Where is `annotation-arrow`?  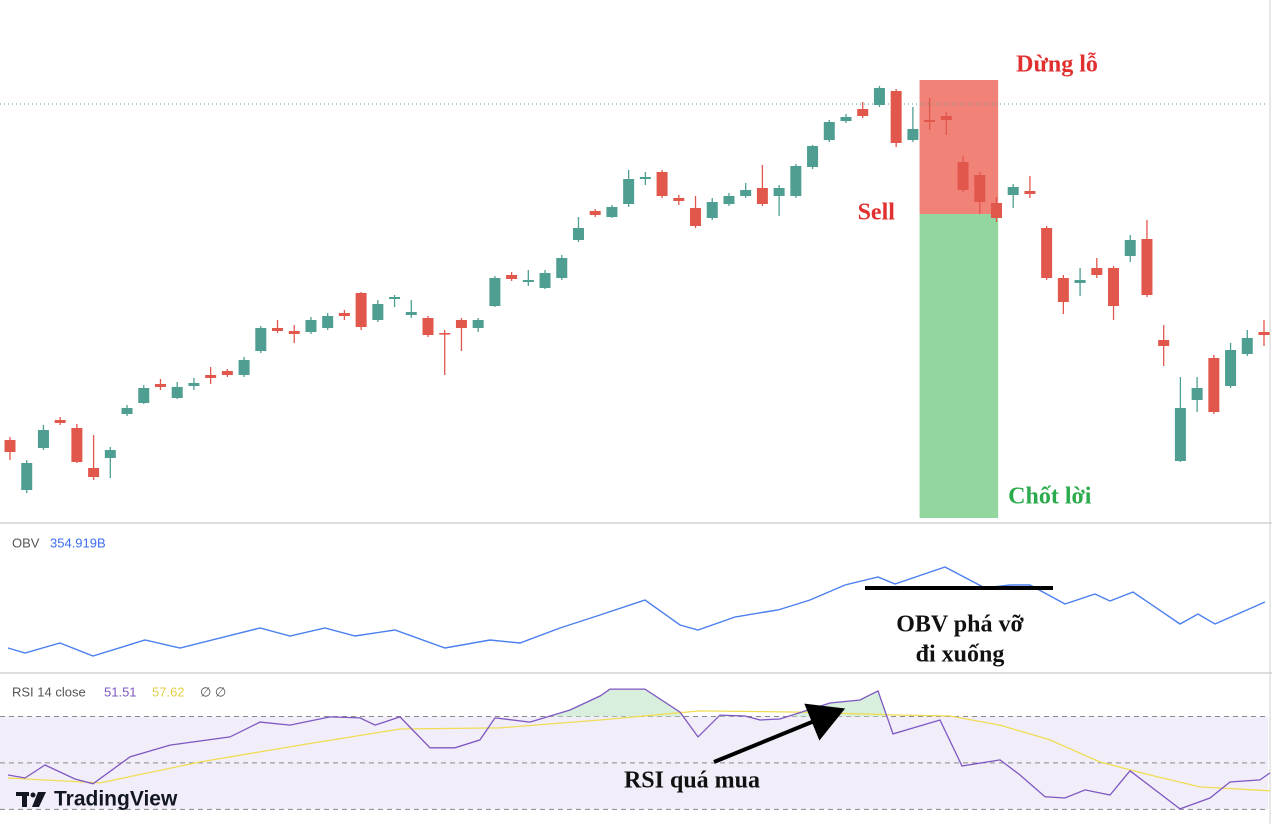 annotation-arrow is located at coordinates (779, 733).